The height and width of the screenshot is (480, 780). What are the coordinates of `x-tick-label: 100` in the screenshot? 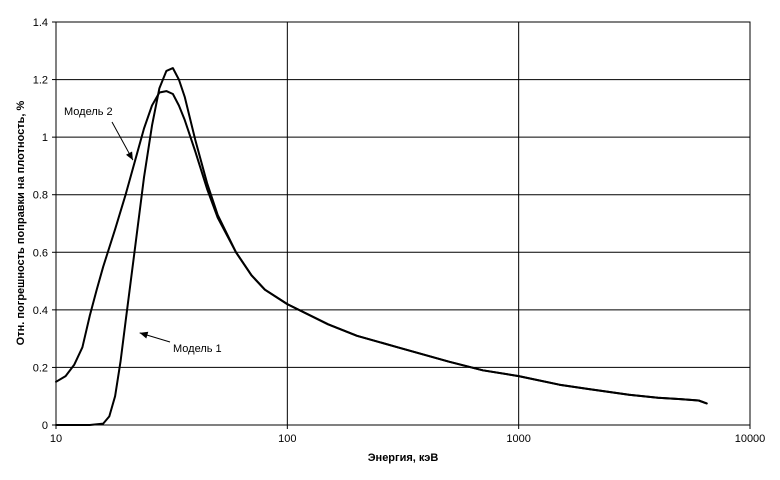 It's located at (287, 439).